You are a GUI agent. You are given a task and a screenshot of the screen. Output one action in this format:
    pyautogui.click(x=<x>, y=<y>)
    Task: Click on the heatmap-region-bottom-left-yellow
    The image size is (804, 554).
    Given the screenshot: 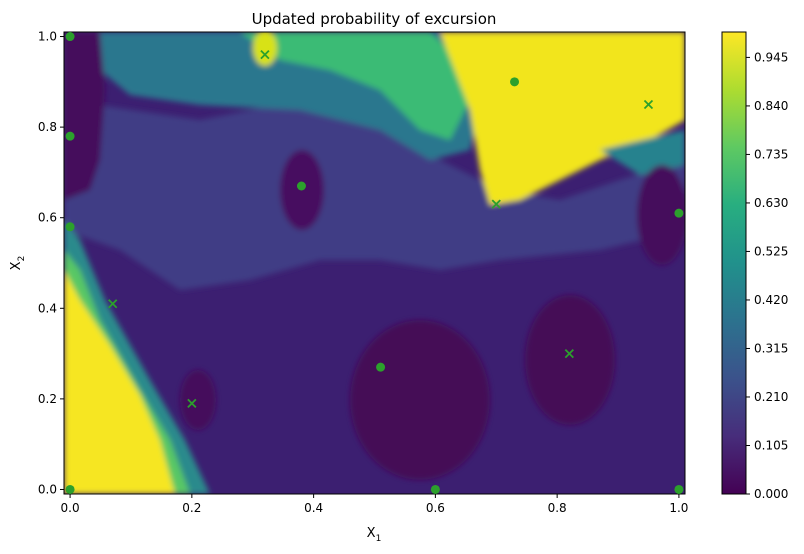 What is the action you would take?
    pyautogui.click(x=119, y=382)
    